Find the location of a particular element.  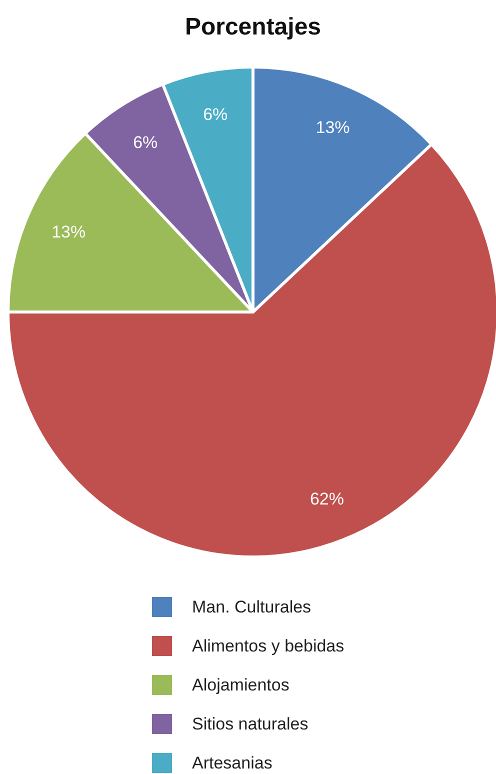

legend-label: Alojamientos is located at coordinates (241, 685).